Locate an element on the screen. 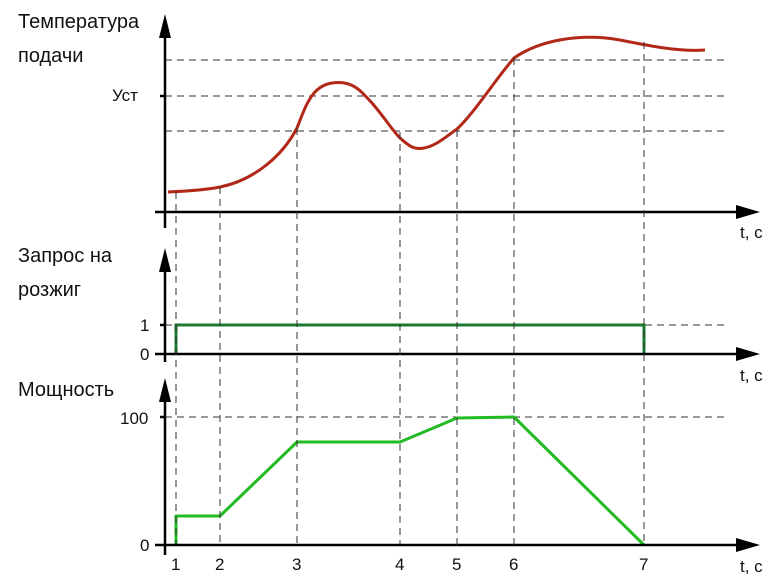 This screenshot has width=769, height=574. request-title-line2: розжиг is located at coordinates (49, 290).